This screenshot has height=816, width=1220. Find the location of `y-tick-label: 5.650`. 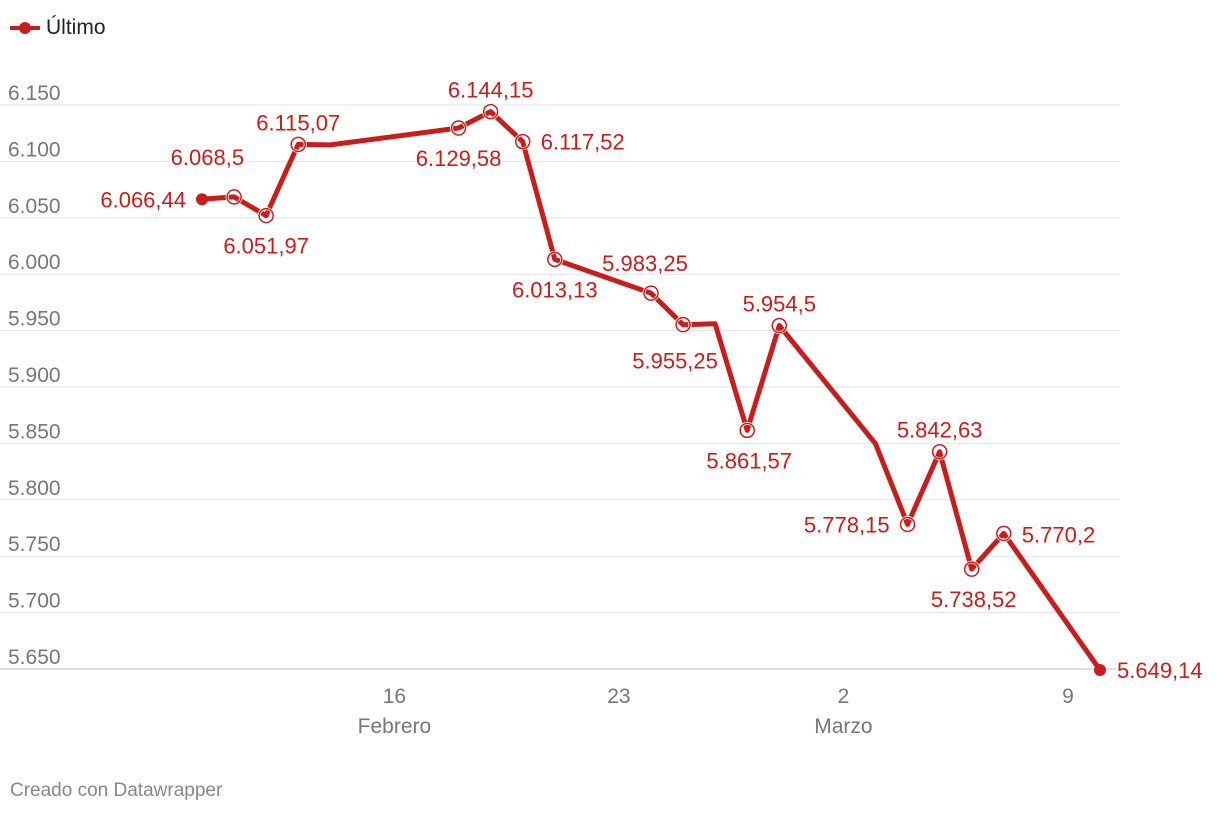

y-tick-label: 5.650 is located at coordinates (34, 657).